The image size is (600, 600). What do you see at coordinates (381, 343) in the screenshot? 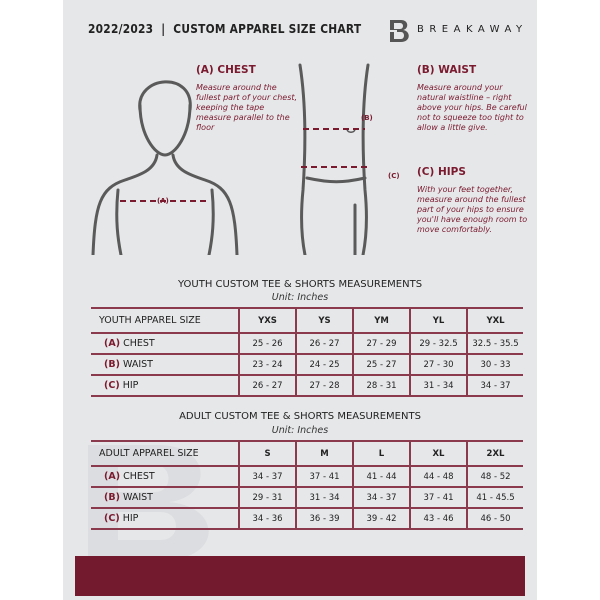
I see `cell: 27 - 29` at bounding box center [381, 343].